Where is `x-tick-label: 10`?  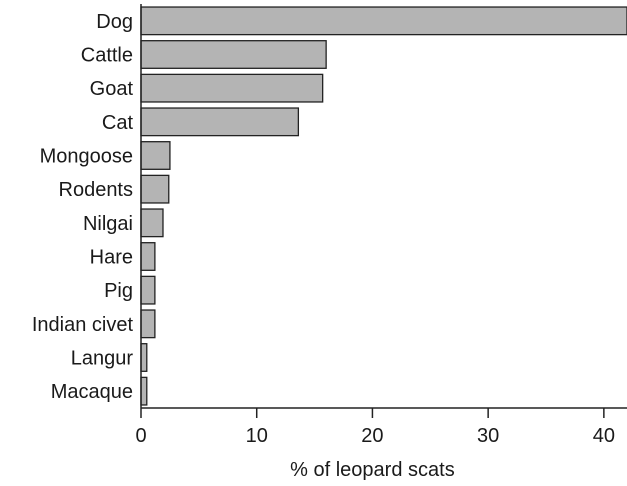 x-tick-label: 10 is located at coordinates (257, 436).